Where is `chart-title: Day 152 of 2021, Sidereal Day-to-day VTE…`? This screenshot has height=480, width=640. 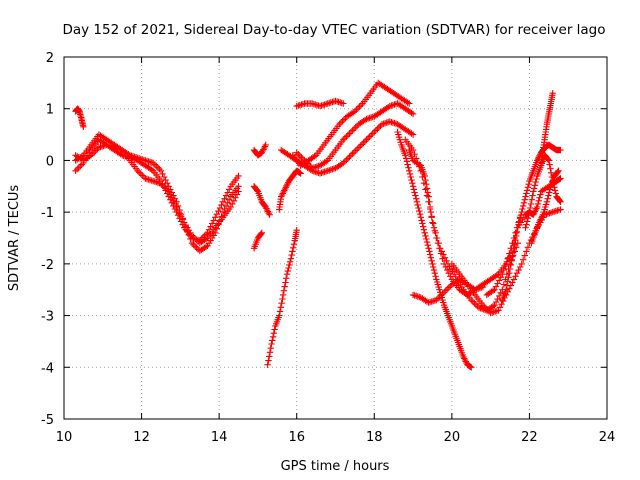 chart-title: Day 152 of 2021, Sidereal Day-to-day VTE… is located at coordinates (333, 30).